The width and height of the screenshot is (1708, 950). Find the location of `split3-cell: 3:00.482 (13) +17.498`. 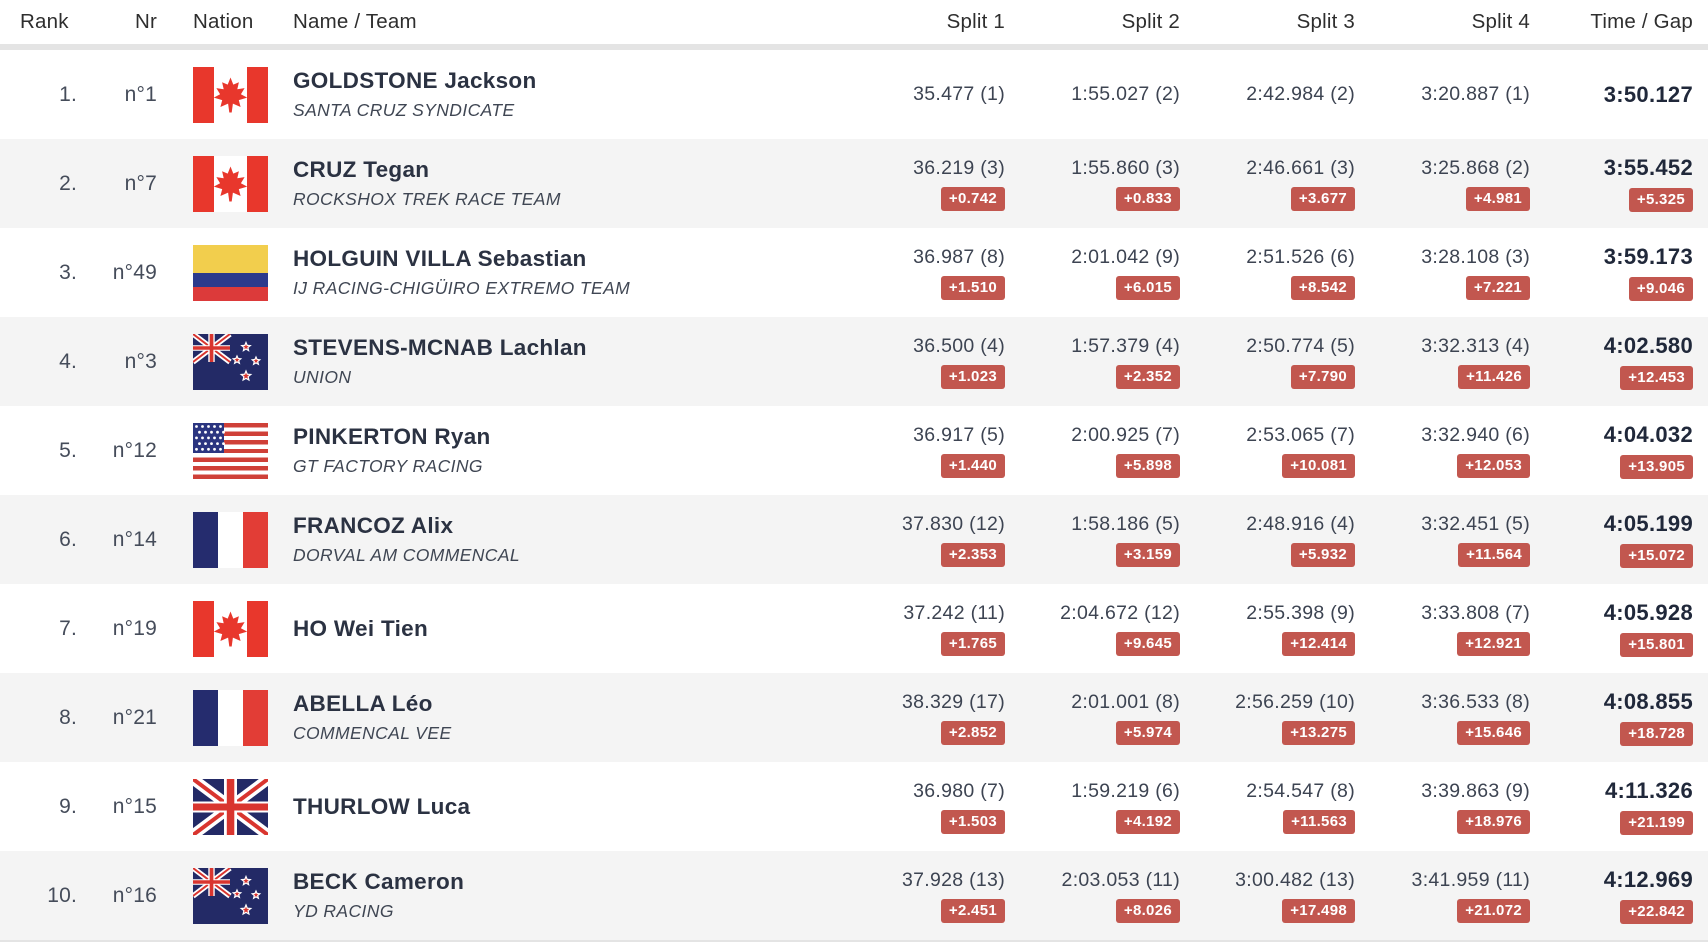

split3-cell: 3:00.482 (13) +17.498 is located at coordinates (1267, 895).